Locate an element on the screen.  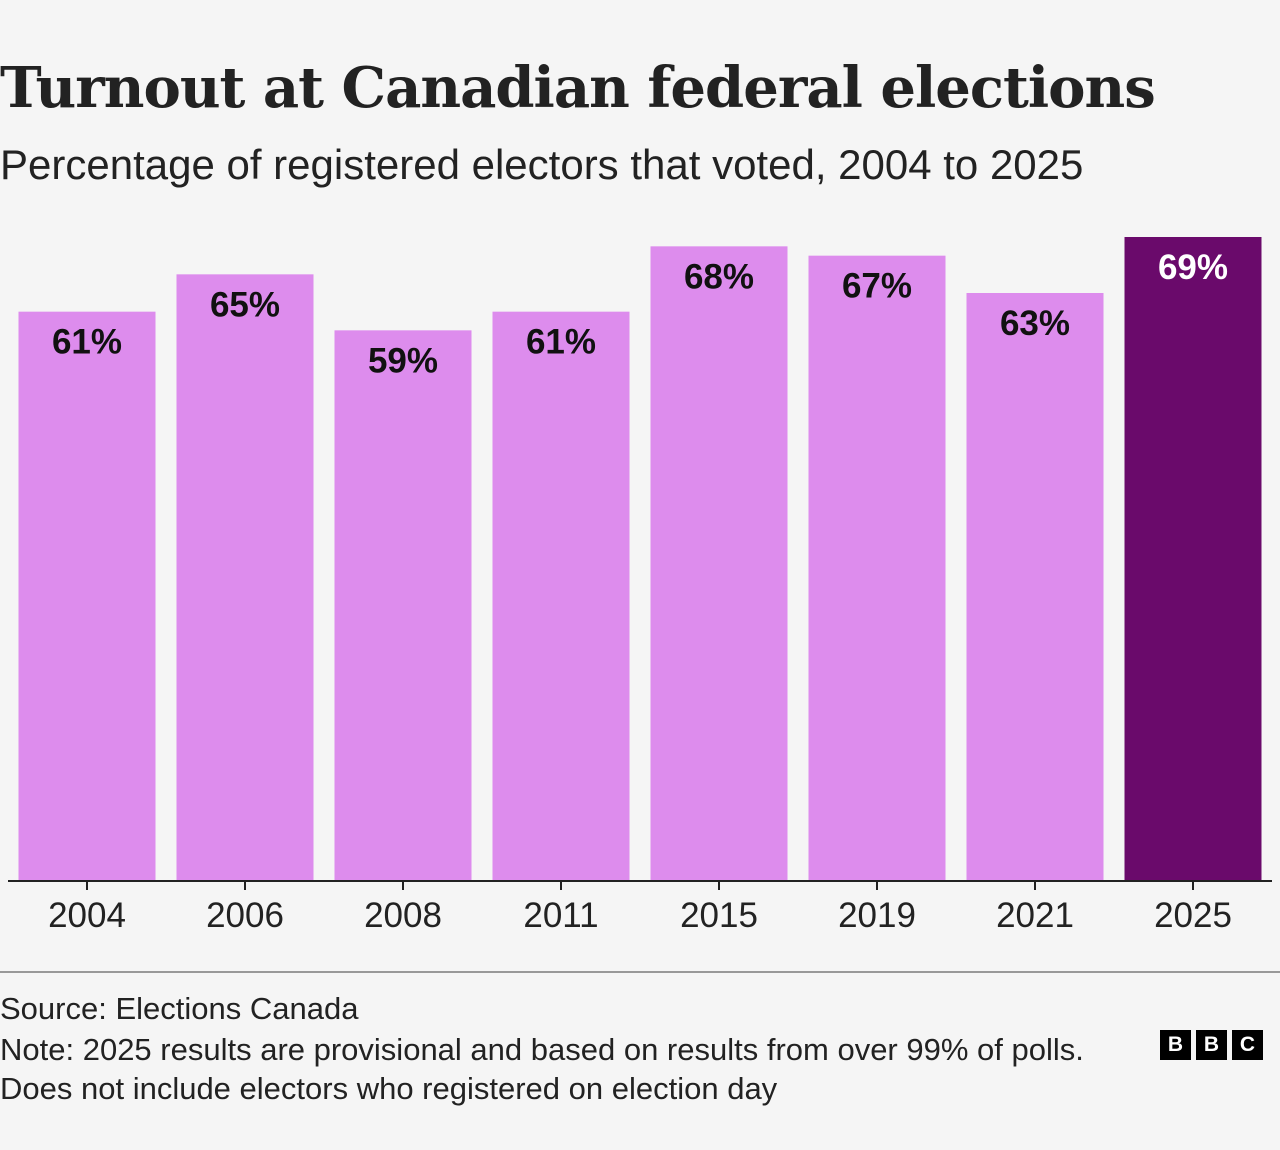
data-label-2004: 61% is located at coordinates (87, 342).